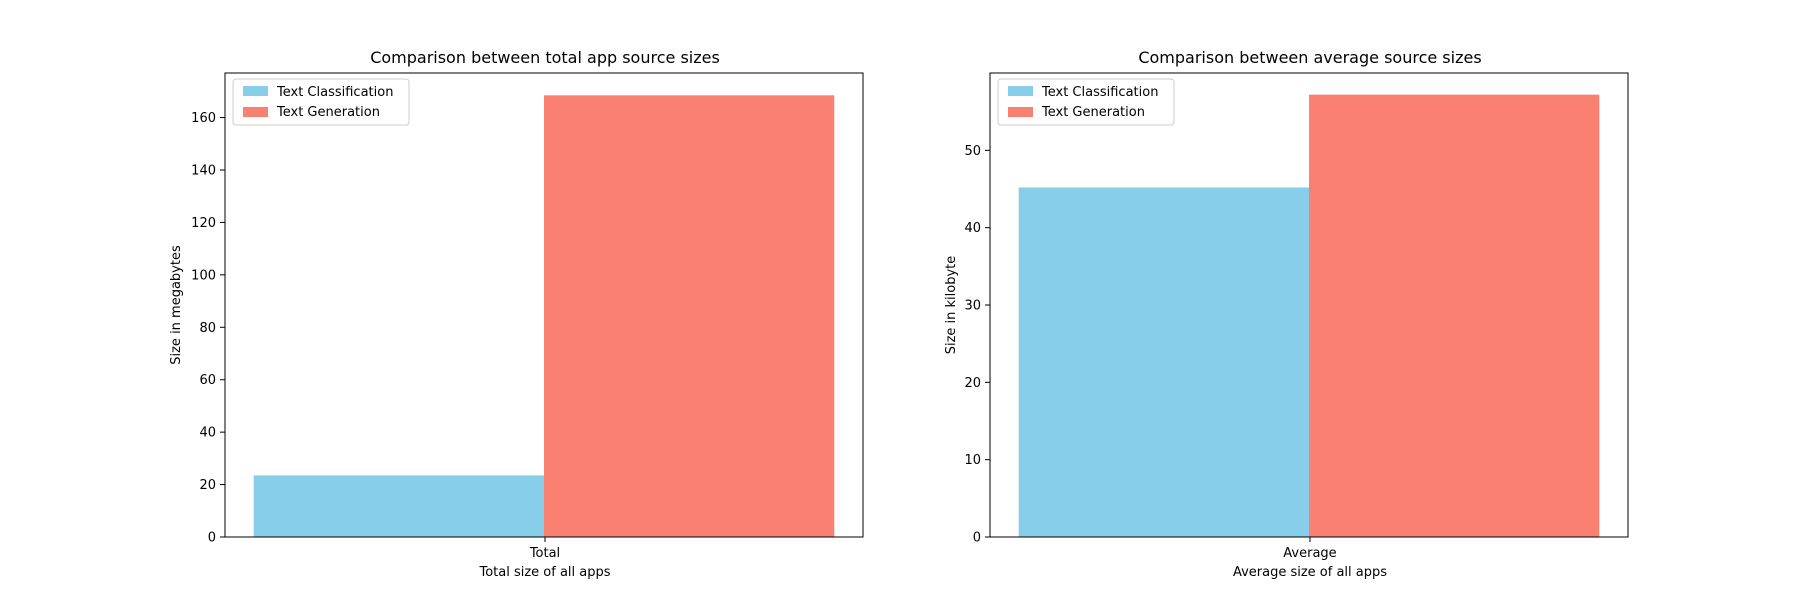 Image resolution: width=1800 pixels, height=600 pixels. What do you see at coordinates (203, 118) in the screenshot?
I see `y-tick-label: 160` at bounding box center [203, 118].